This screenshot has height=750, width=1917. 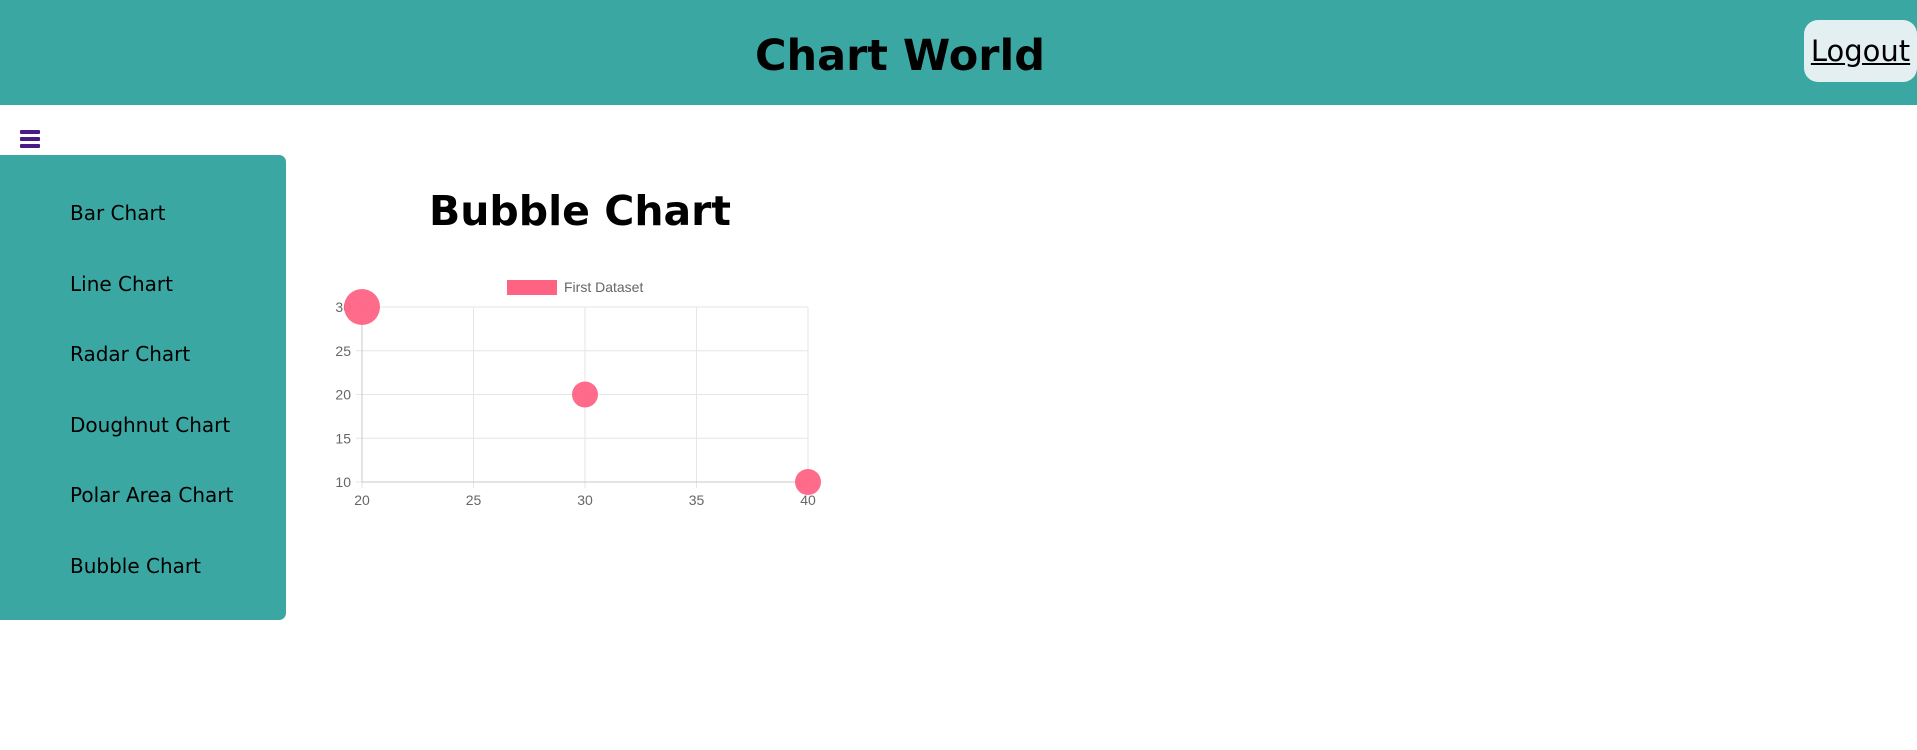 What do you see at coordinates (603, 287) in the screenshot?
I see `legend-label: First Dataset` at bounding box center [603, 287].